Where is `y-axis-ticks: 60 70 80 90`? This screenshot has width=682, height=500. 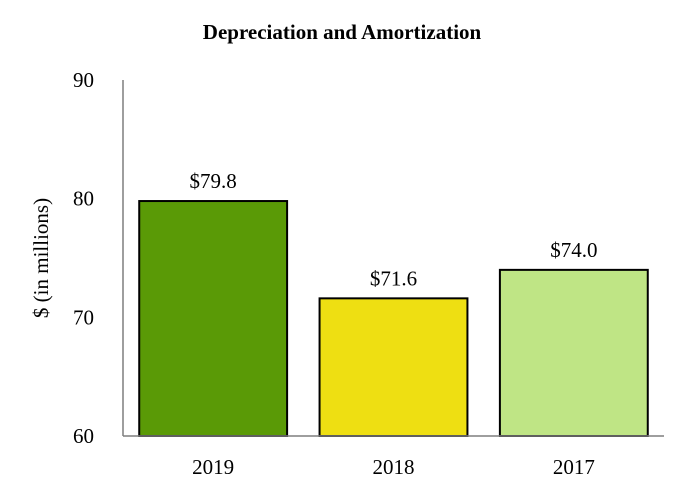
y-axis-ticks: 60 70 80 90 is located at coordinates (83, 258).